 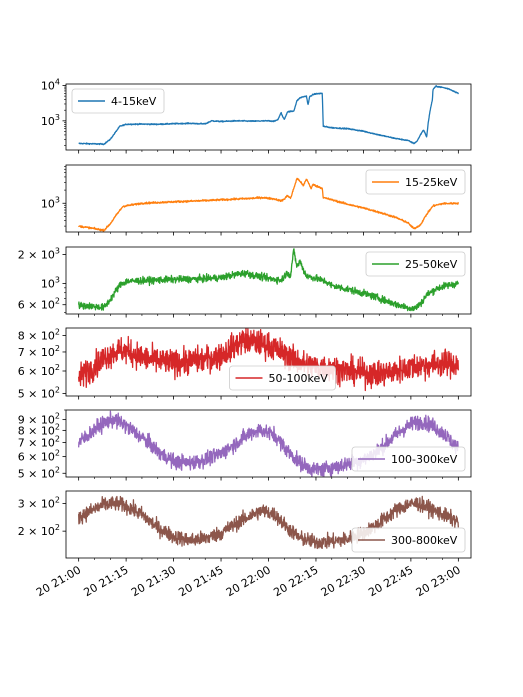 I want to click on panel-300-800keV: 2 × 102 3 × 102 300-800keV, so click(x=245, y=526).